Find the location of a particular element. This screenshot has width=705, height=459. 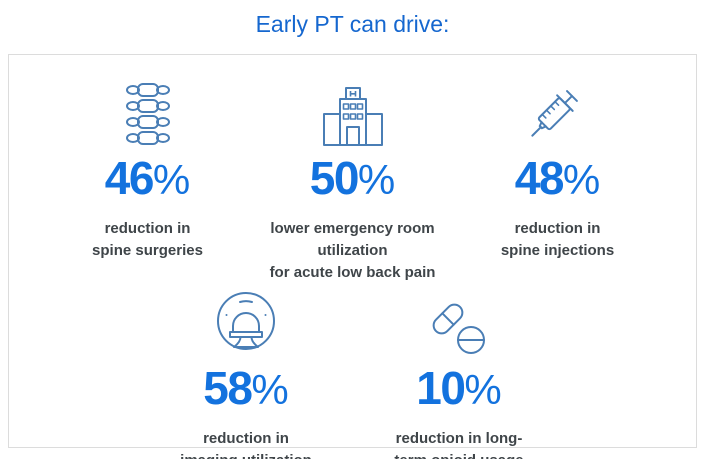

stat-value: 46% is located at coordinates (147, 178).